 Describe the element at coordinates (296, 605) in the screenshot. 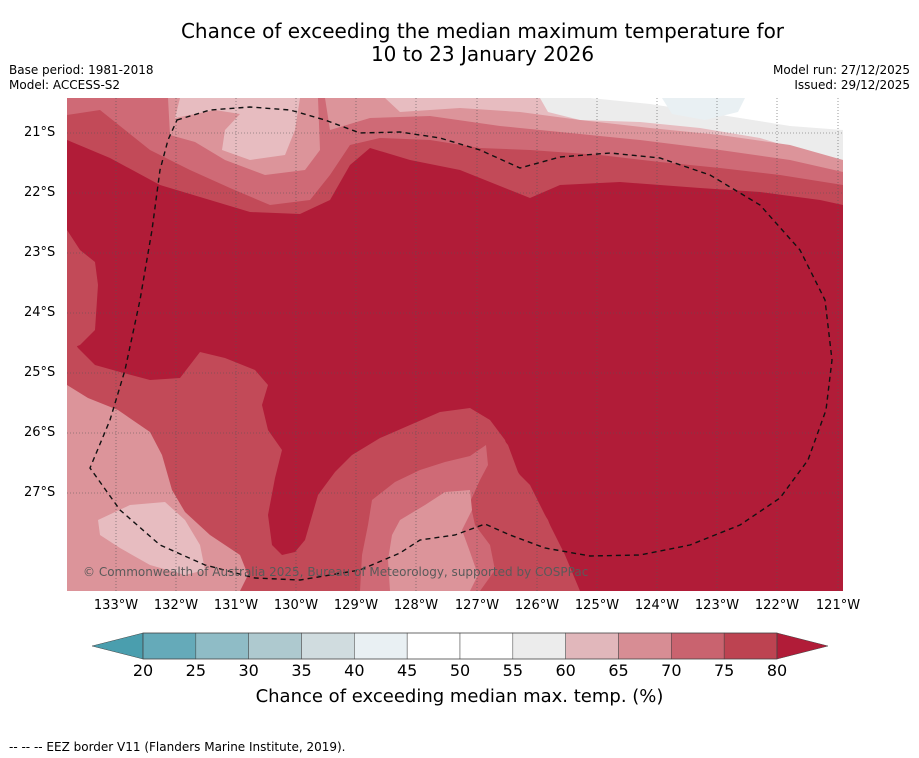

I see `lon-label: 130°W` at that location.